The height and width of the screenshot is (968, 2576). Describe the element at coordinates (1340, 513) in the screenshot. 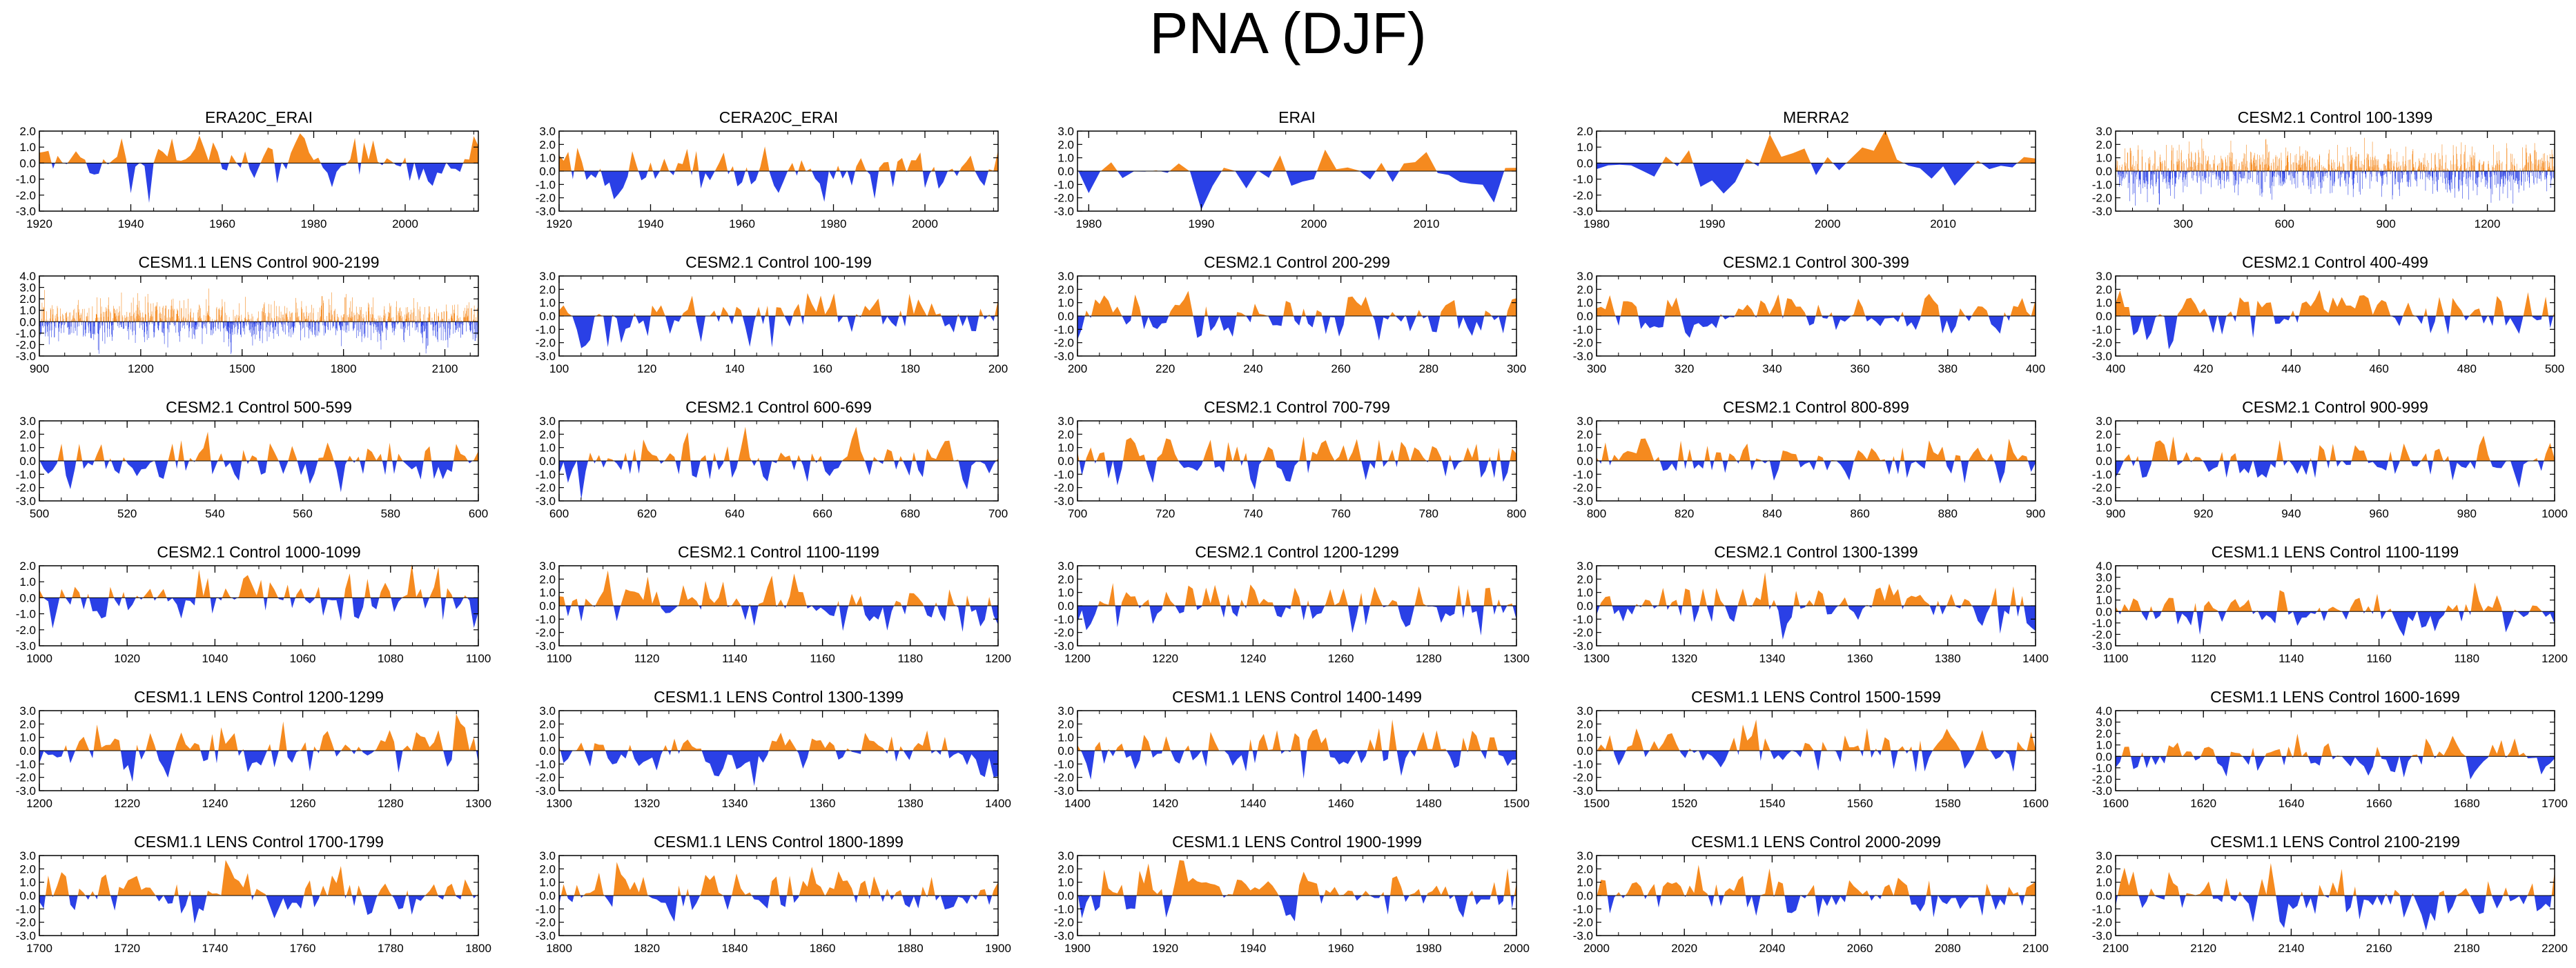

I see `x-tick-label: 760` at that location.